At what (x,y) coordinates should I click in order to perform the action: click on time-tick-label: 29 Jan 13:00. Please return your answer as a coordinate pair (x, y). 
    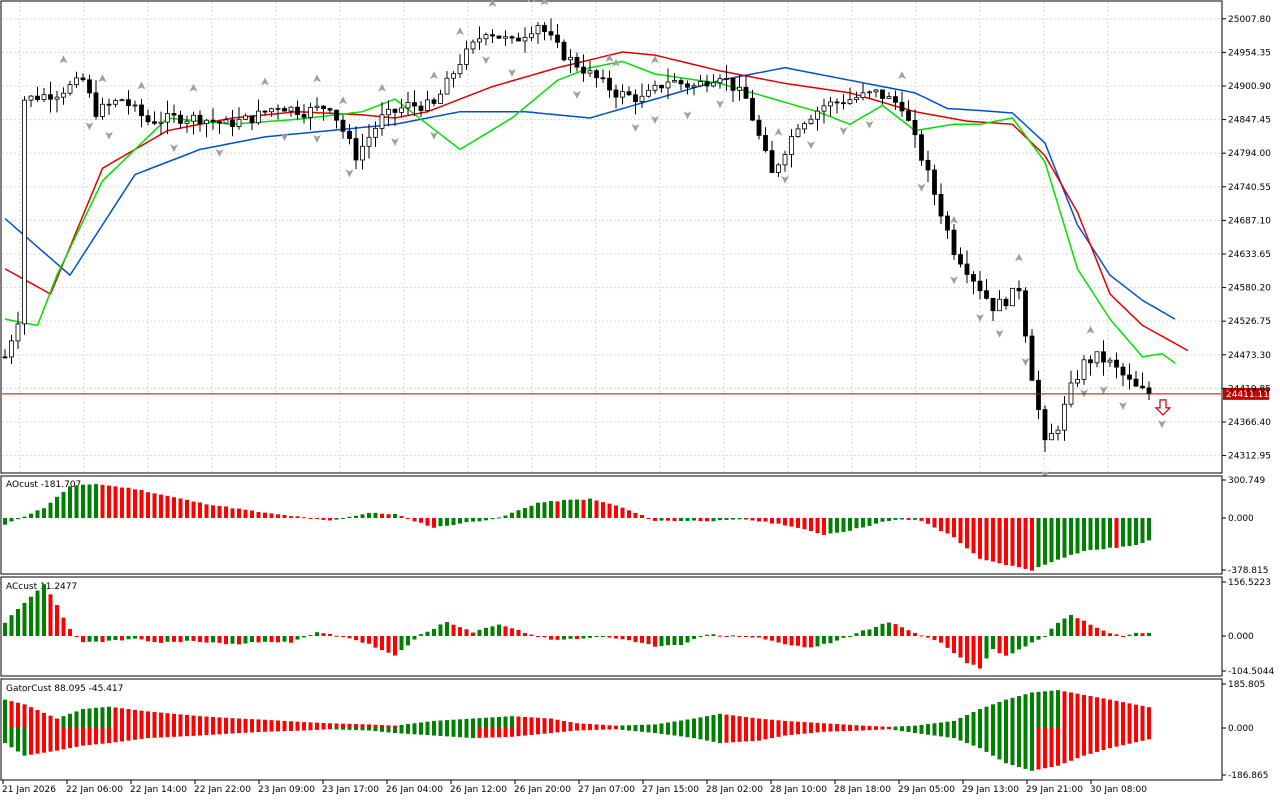
    Looking at the image, I should click on (990, 790).